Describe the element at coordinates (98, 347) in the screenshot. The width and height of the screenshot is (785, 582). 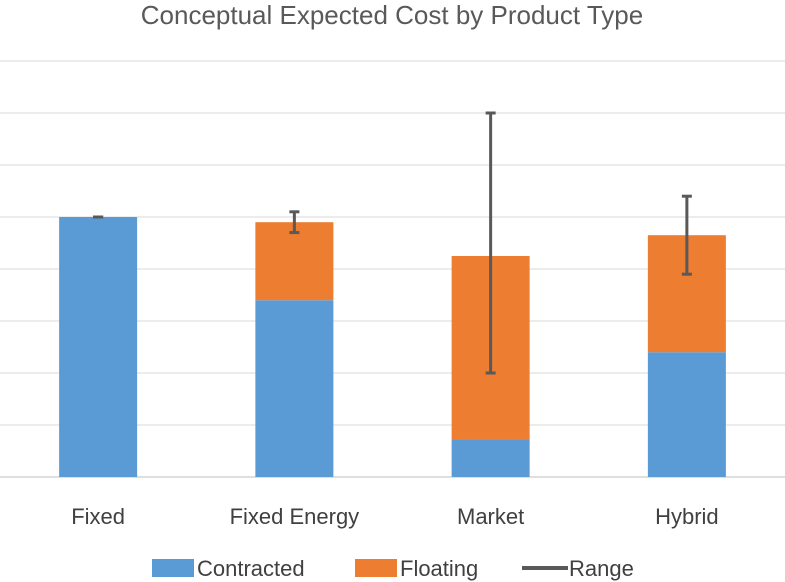
I see `bar-contracted-fixed` at that location.